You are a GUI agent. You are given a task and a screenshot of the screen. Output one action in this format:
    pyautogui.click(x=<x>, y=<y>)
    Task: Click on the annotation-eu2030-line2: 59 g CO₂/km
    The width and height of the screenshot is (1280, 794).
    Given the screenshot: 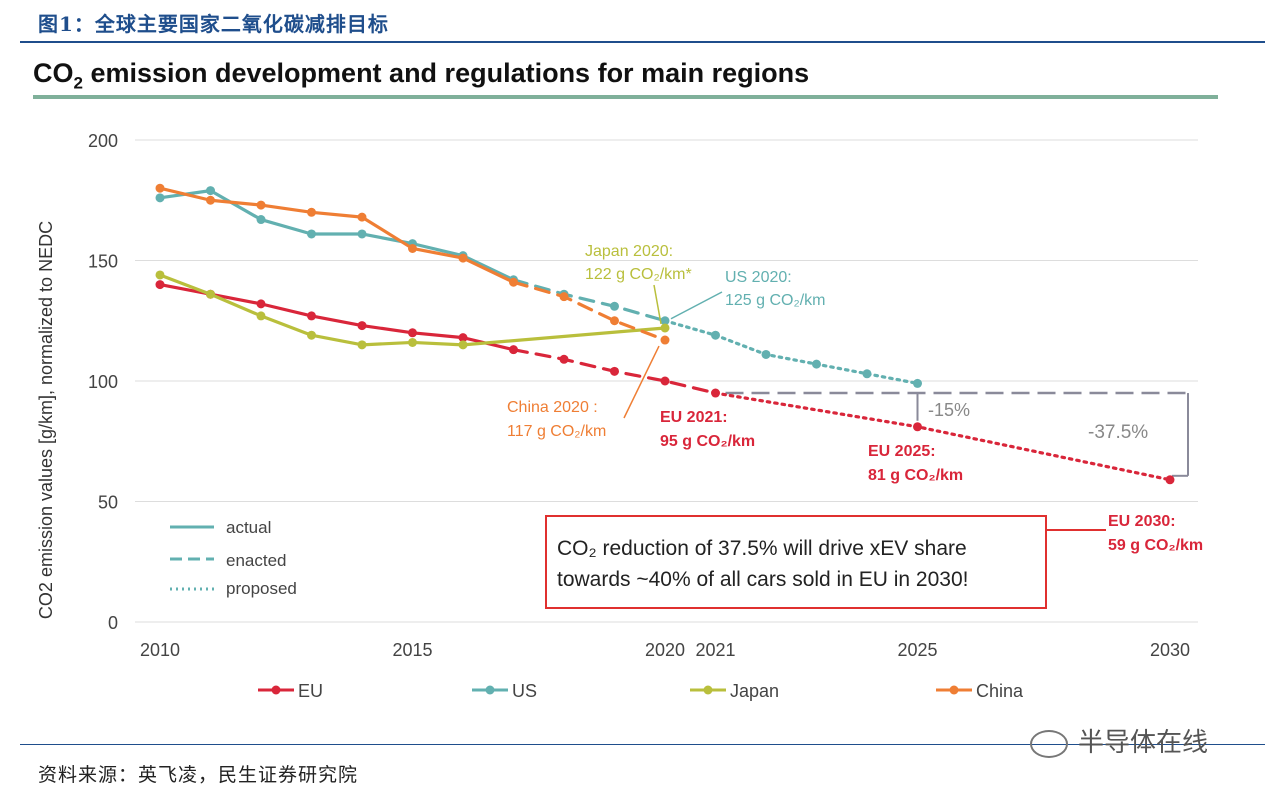 What is the action you would take?
    pyautogui.click(x=1155, y=545)
    